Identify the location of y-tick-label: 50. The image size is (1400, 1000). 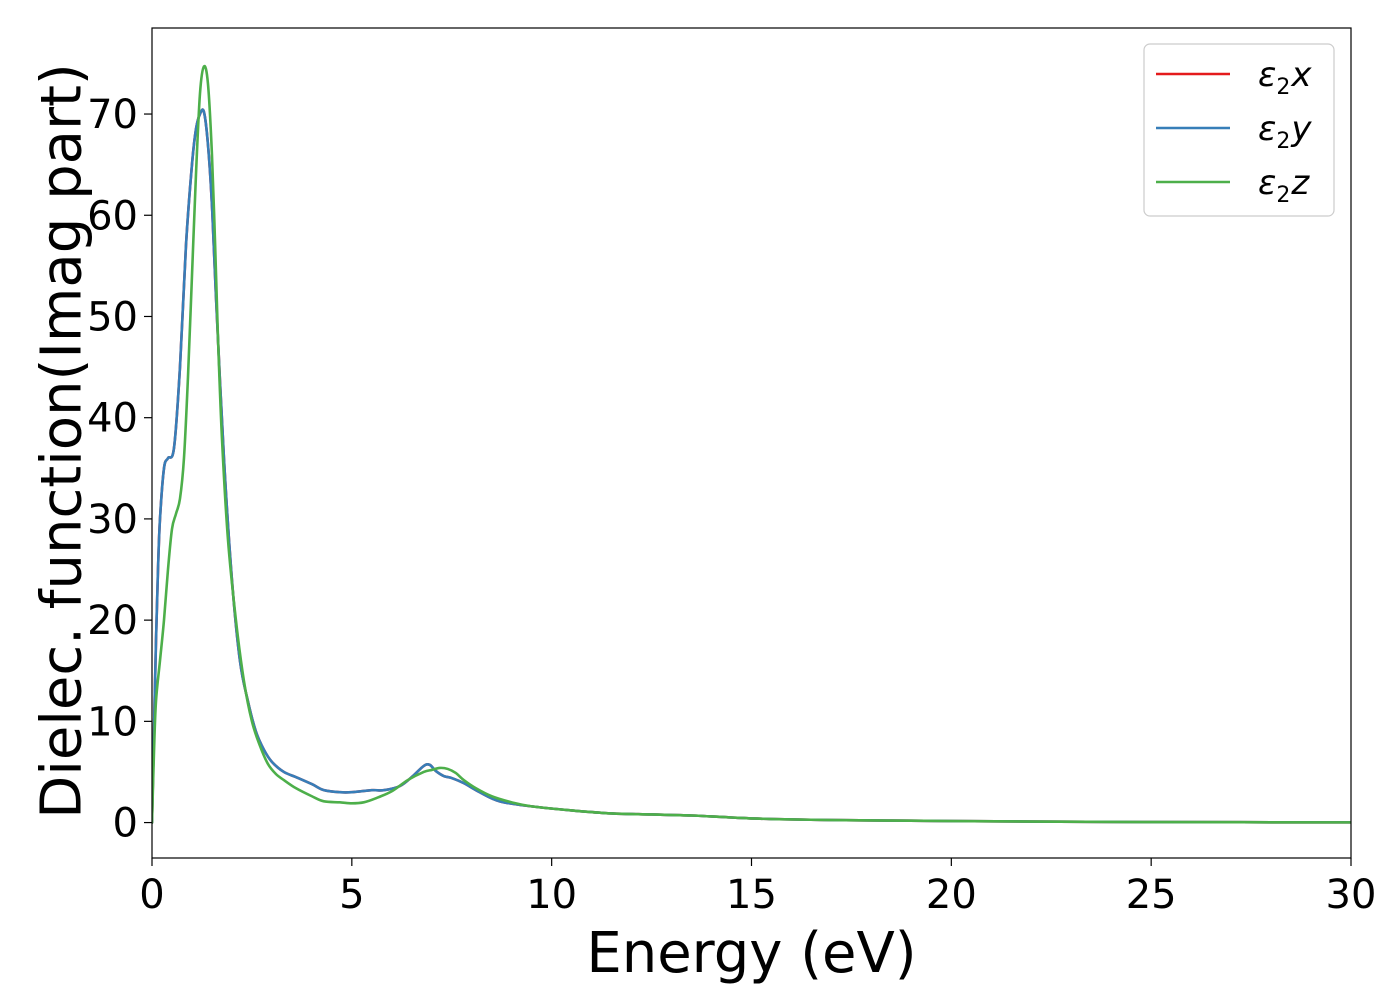
(112, 317).